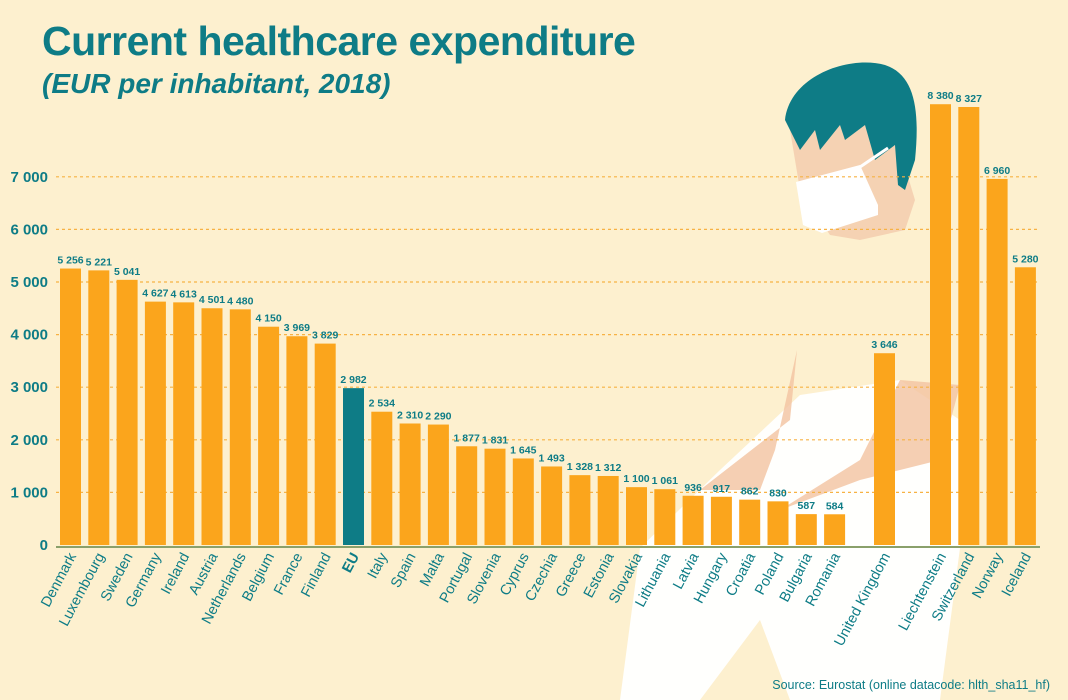 This screenshot has height=700, width=1068. What do you see at coordinates (997, 171) in the screenshot?
I see `value-label: 6 960` at bounding box center [997, 171].